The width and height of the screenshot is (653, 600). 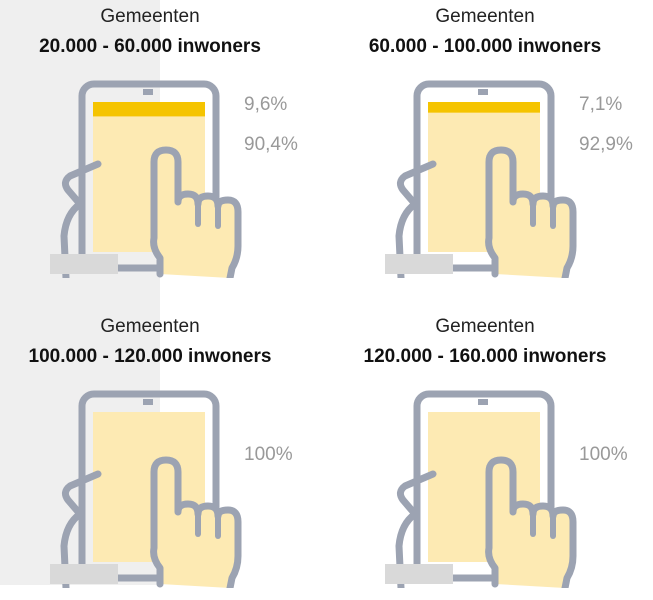 I want to click on panel-title-line2: 100.000 - 120.000 inwoners, so click(x=150, y=356).